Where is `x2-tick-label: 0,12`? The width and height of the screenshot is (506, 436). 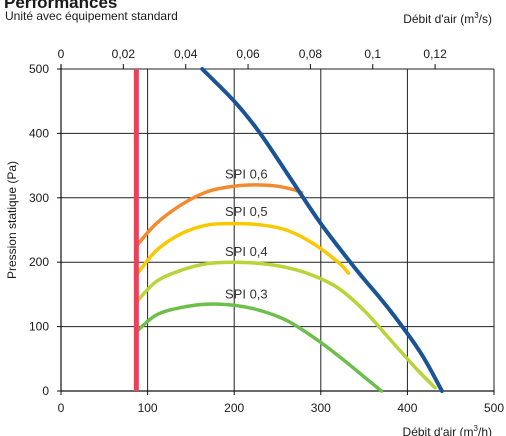
x2-tick-label: 0,12 is located at coordinates (435, 54).